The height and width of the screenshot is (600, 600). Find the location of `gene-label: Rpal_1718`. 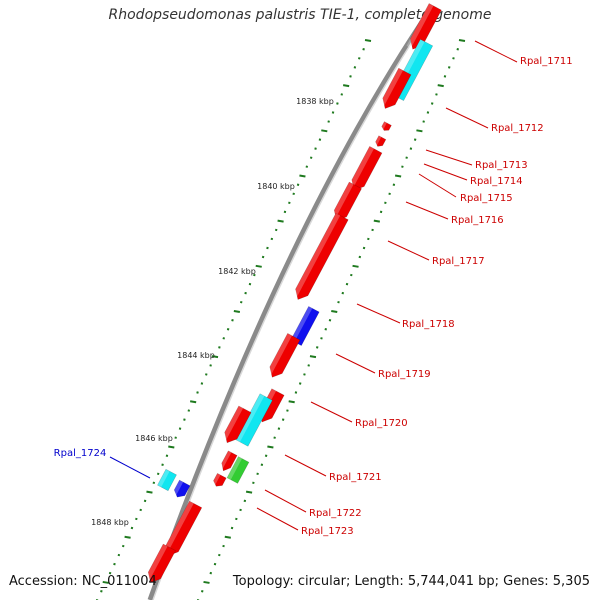

gene-label: Rpal_1718 is located at coordinates (428, 324).